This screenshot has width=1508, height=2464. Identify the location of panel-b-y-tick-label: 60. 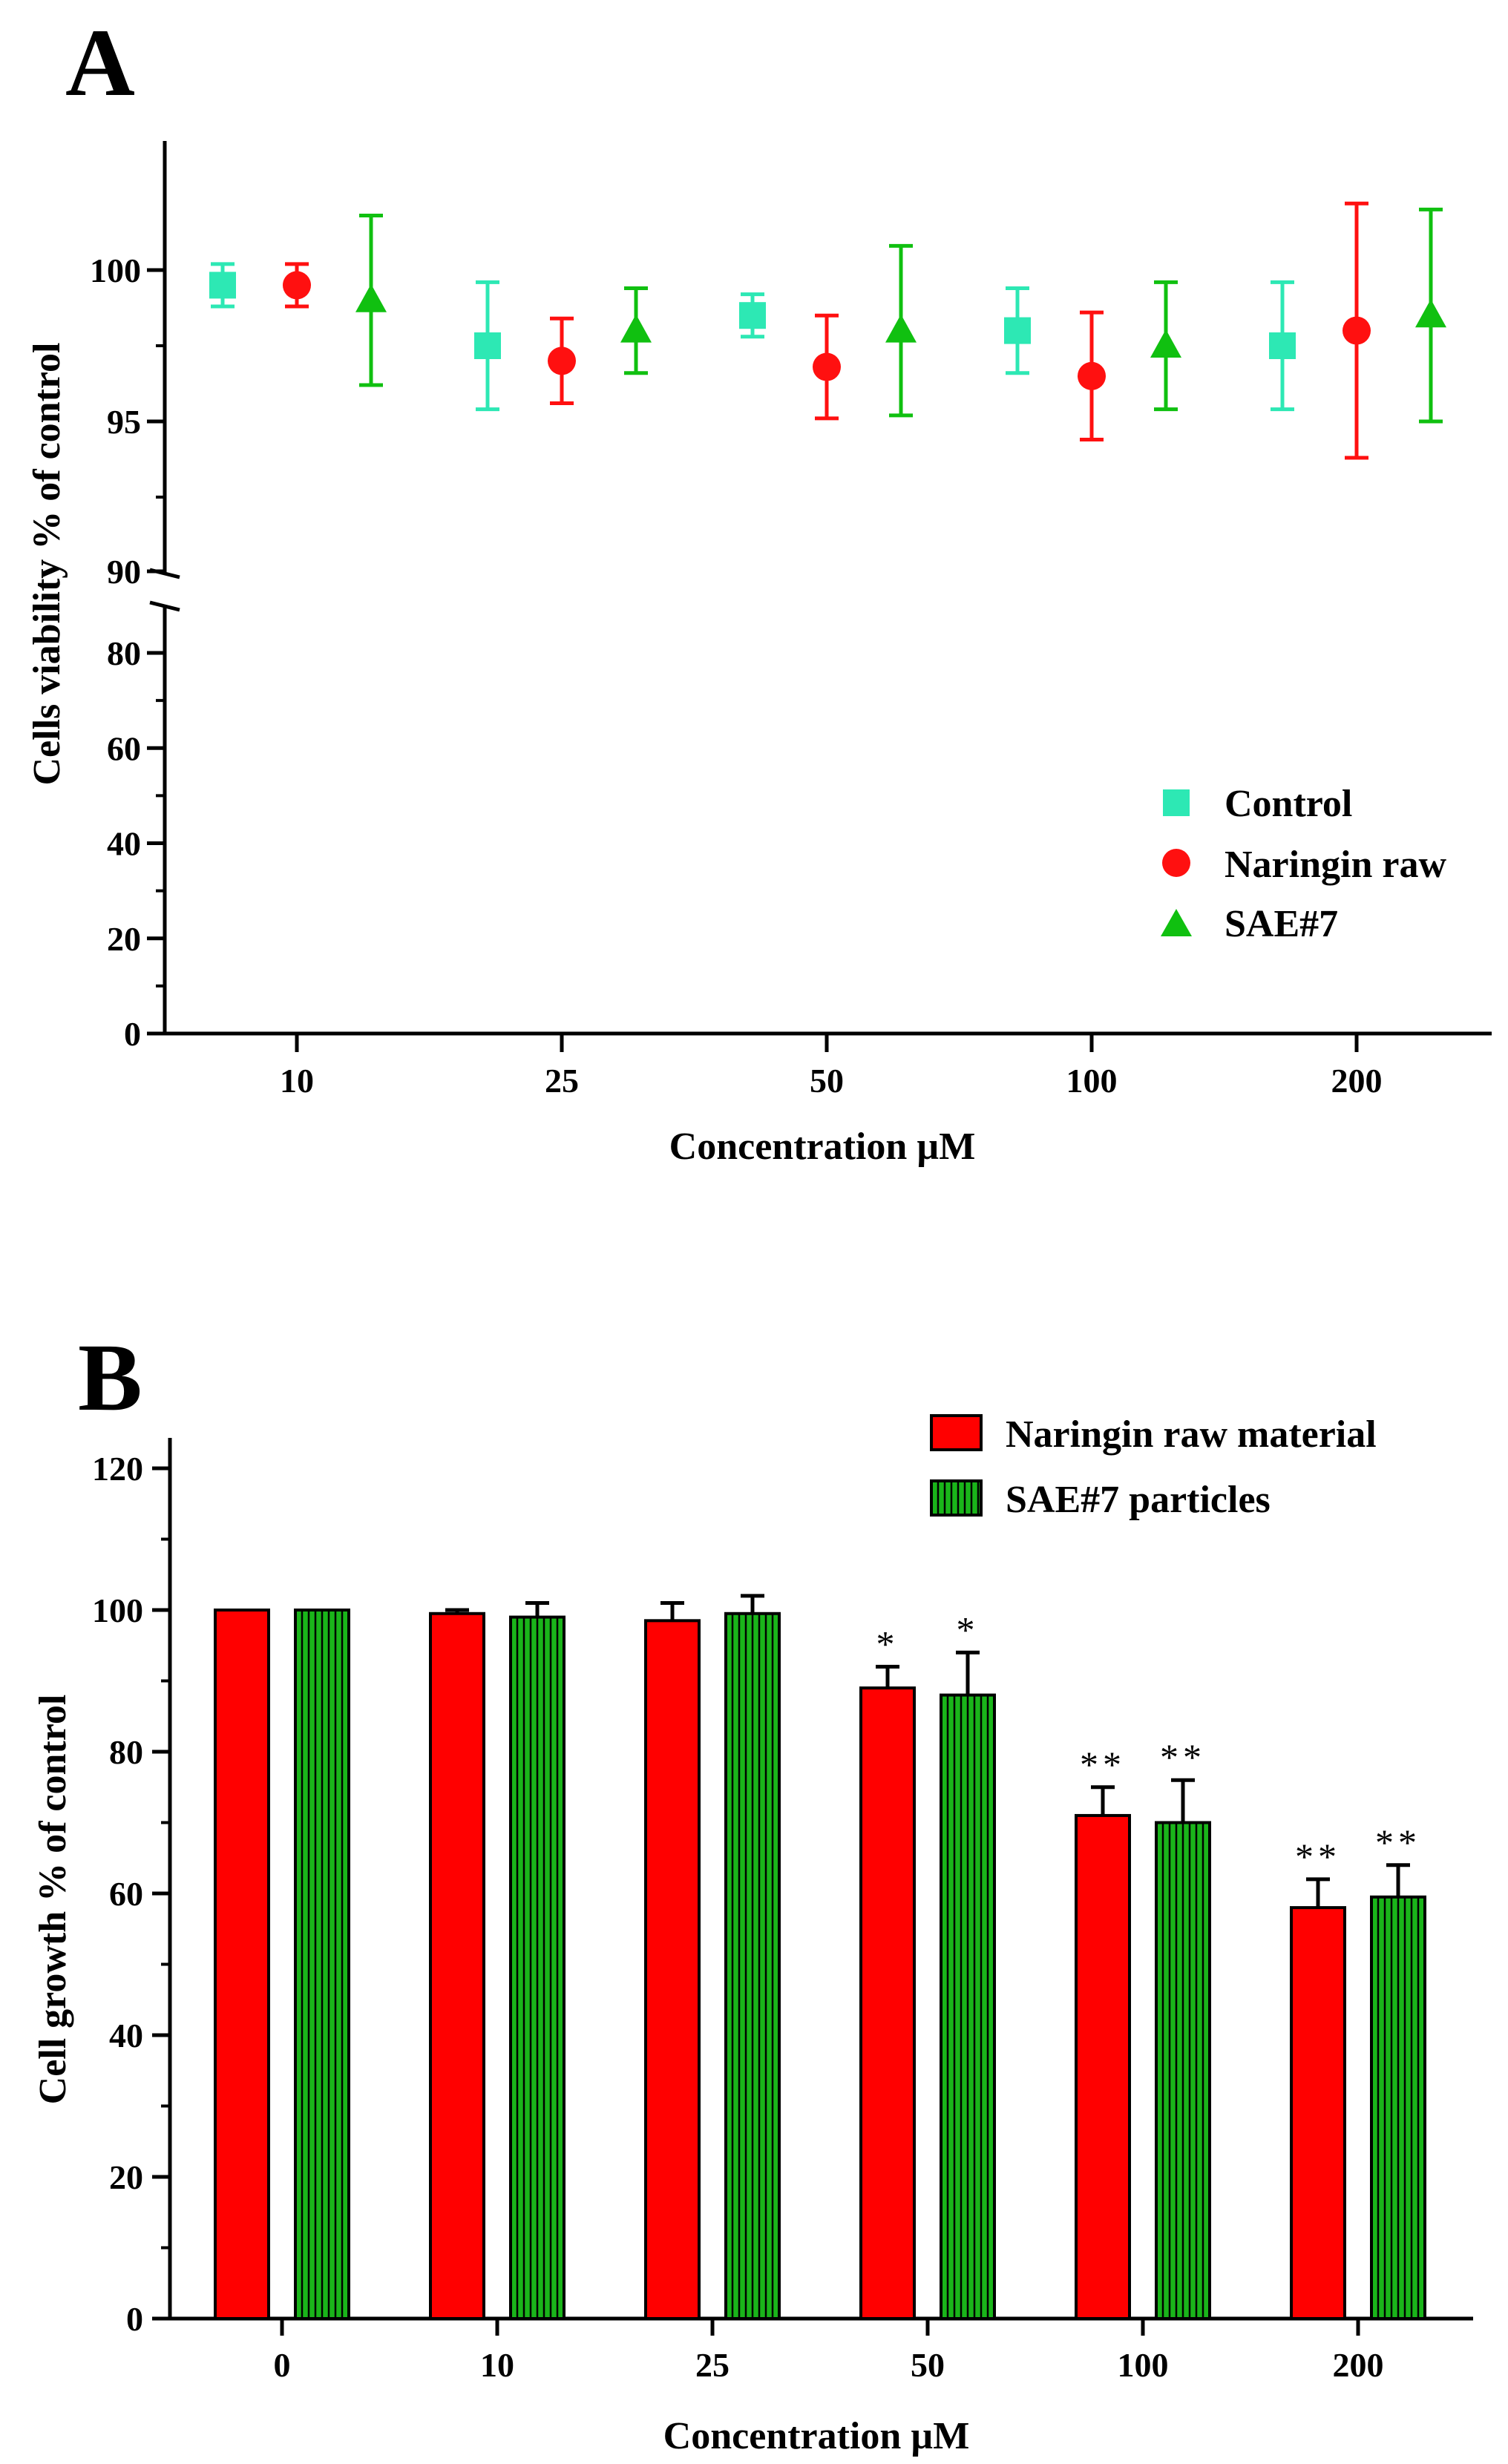
(126, 1894).